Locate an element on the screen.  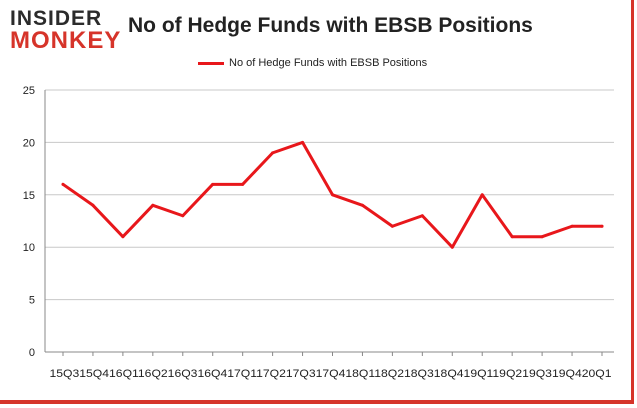
logo-line-2: MONKEY is located at coordinates (66, 40).